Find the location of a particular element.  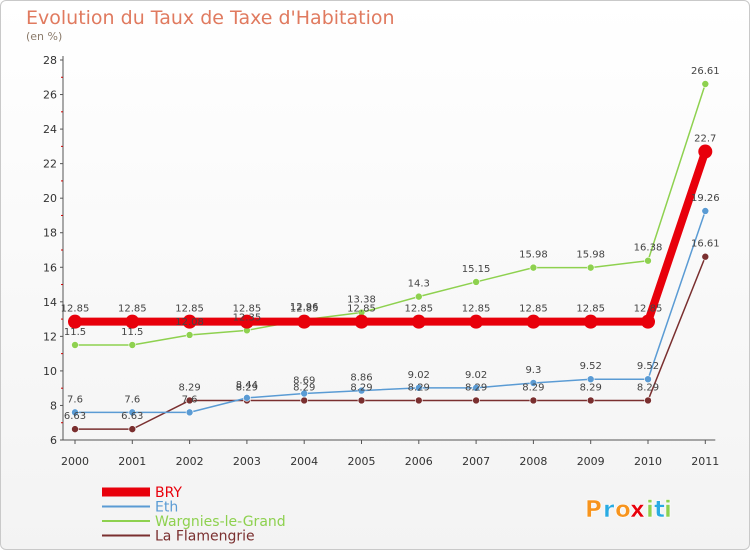

x-tick-label: 2003 is located at coordinates (247, 461).